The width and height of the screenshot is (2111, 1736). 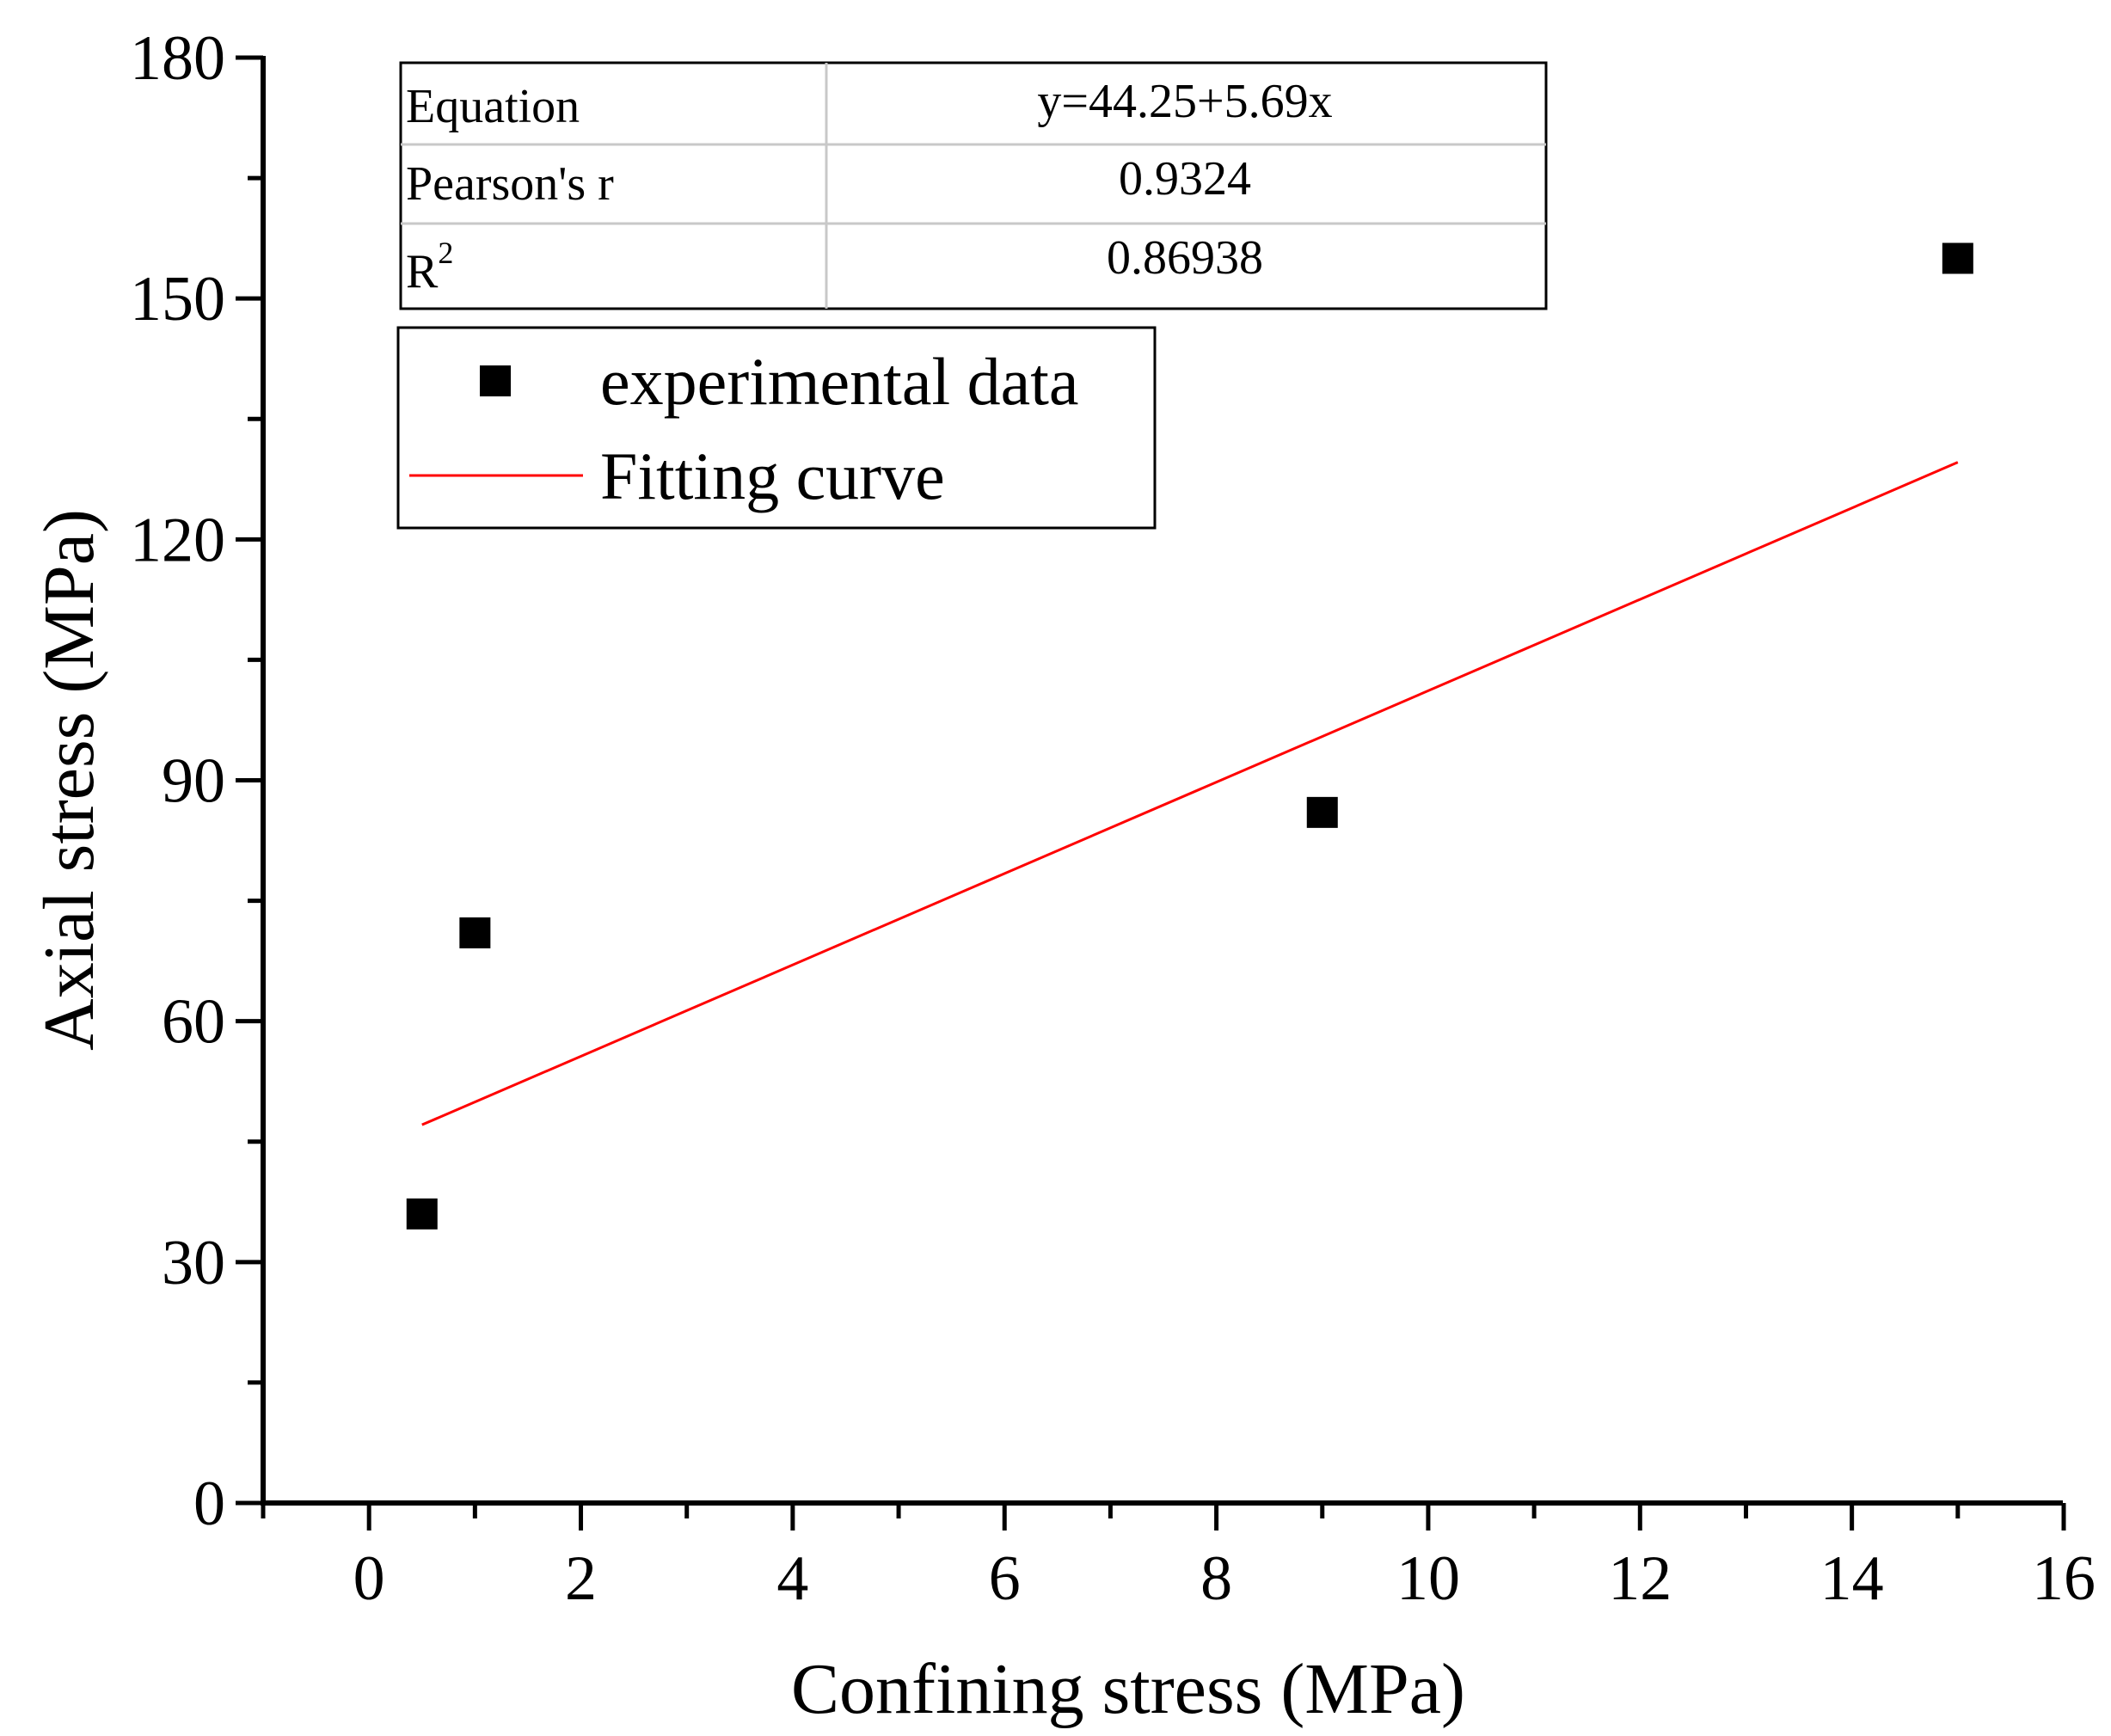 I want to click on fit-table-label-pearson: Pearson's r, so click(x=510, y=184).